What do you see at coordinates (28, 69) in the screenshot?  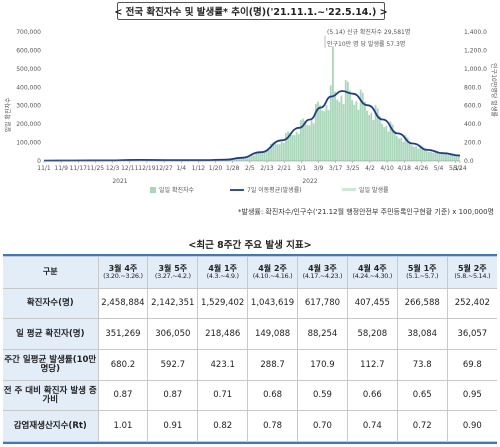 I see `y-tick-left: 500,000` at bounding box center [28, 69].